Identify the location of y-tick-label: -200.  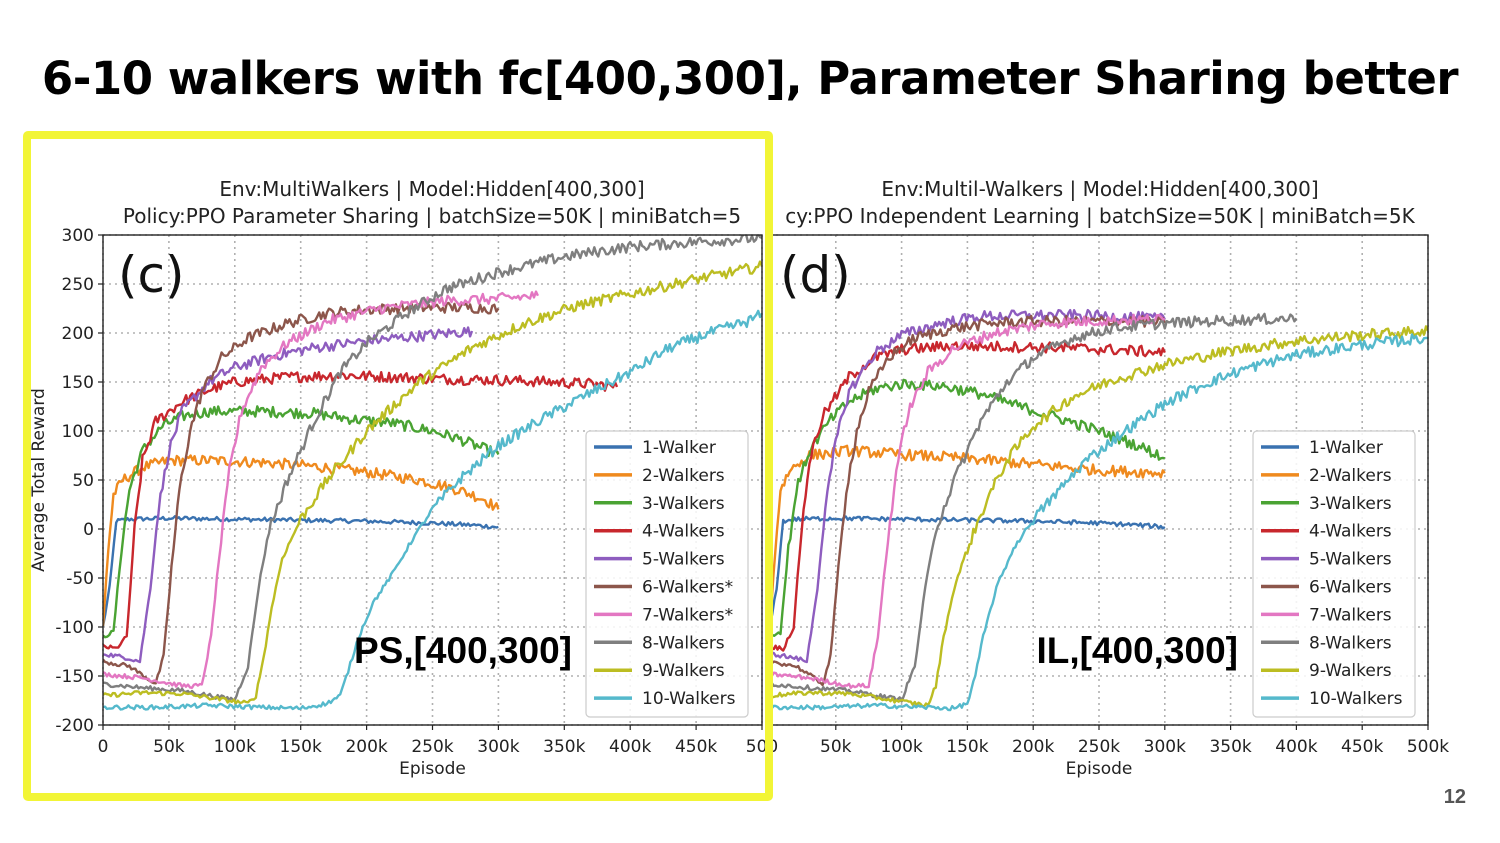
(74, 726).